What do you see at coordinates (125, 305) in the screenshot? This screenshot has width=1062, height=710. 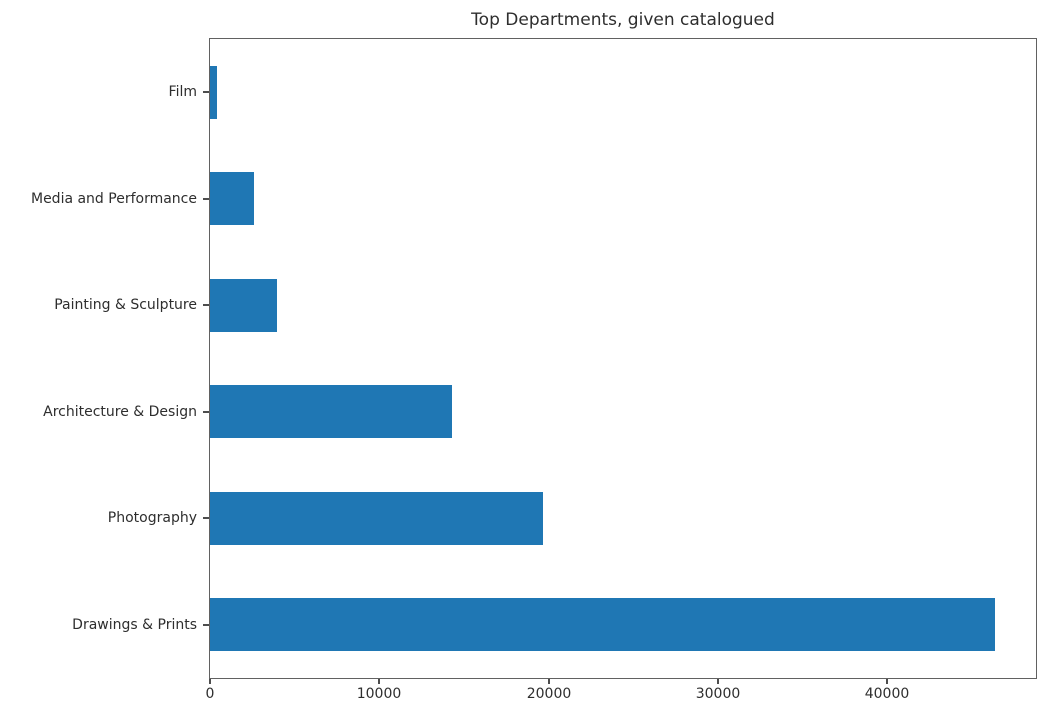 I see `y-tick-label: Painting & Sculpture` at bounding box center [125, 305].